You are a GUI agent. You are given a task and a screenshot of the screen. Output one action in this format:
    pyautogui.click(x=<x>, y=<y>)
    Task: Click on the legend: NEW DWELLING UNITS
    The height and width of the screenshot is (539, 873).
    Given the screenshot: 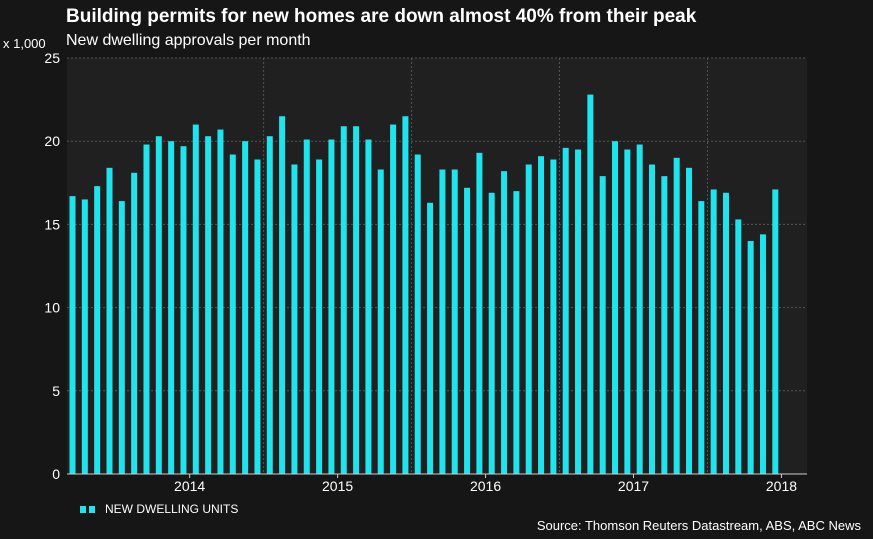 What is the action you would take?
    pyautogui.click(x=159, y=509)
    